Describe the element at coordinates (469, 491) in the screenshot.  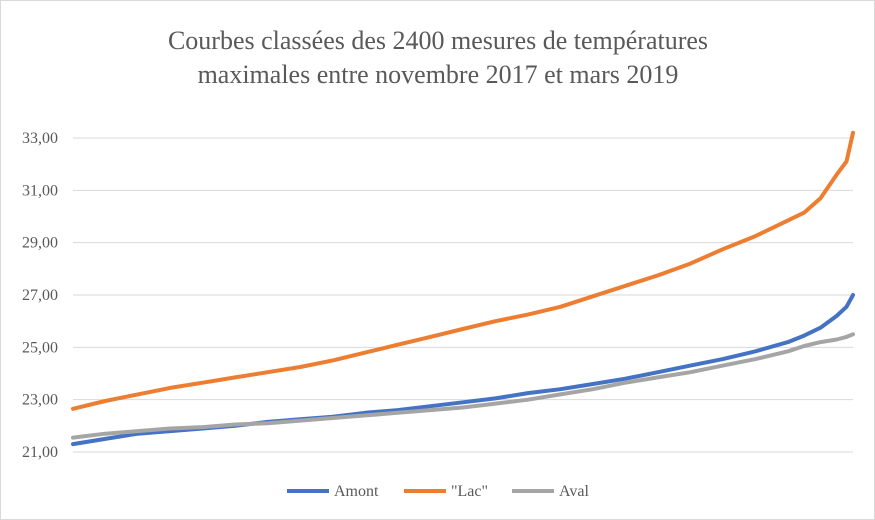
I see `legend-label-1: "Lac"` at that location.